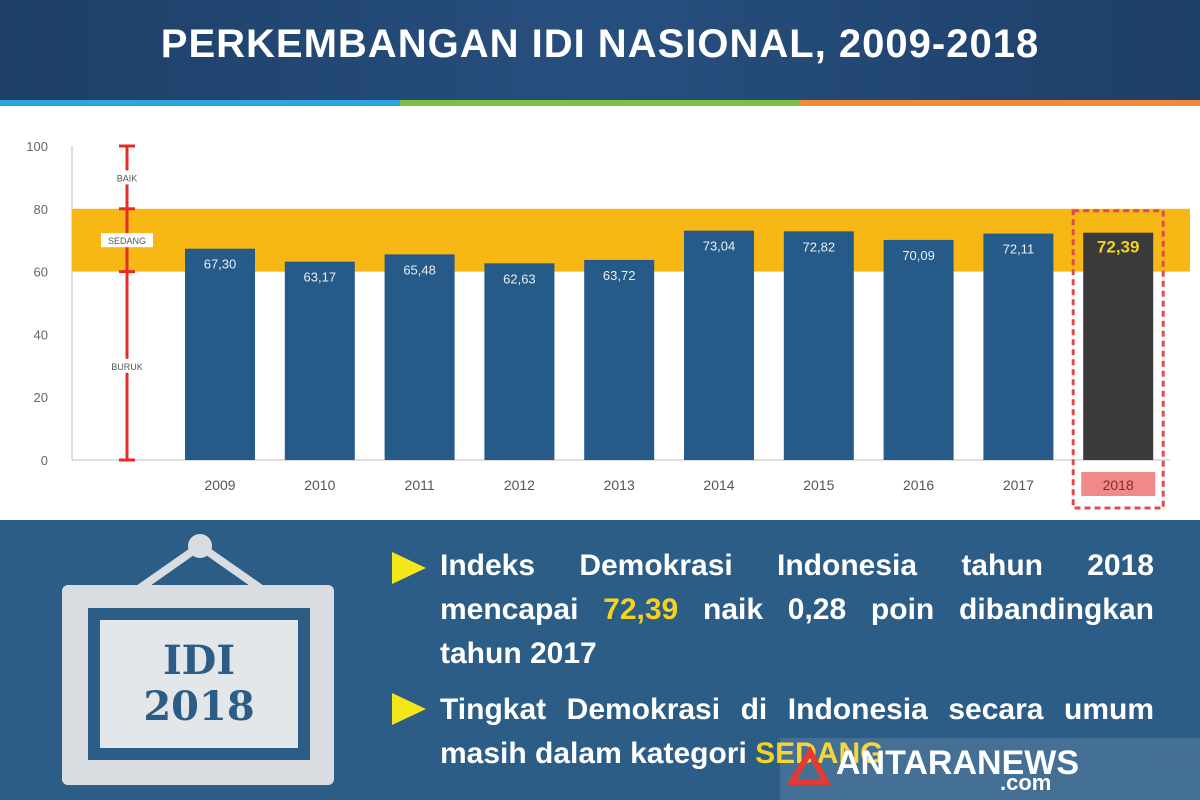 Image resolution: width=1200 pixels, height=800 pixels. I want to click on scale-label-baik: BAIK, so click(127, 178).